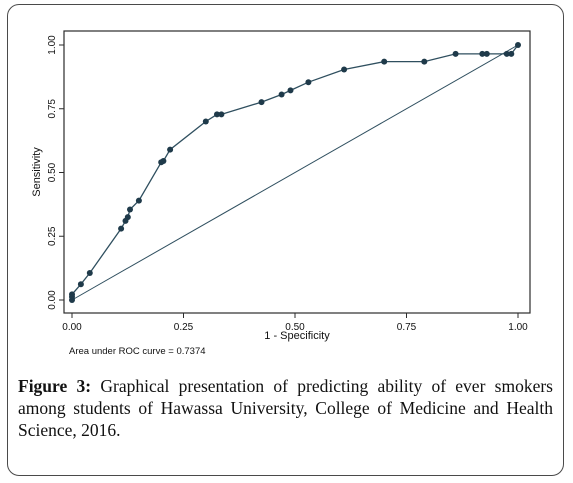 This screenshot has height=483, width=573. Describe the element at coordinates (55, 386) in the screenshot. I see `caption-label: Figure 3:` at that location.